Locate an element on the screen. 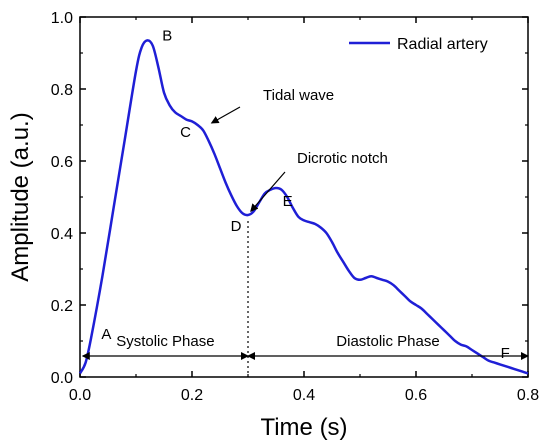  phase-label: Systolic Phase is located at coordinates (165, 341).